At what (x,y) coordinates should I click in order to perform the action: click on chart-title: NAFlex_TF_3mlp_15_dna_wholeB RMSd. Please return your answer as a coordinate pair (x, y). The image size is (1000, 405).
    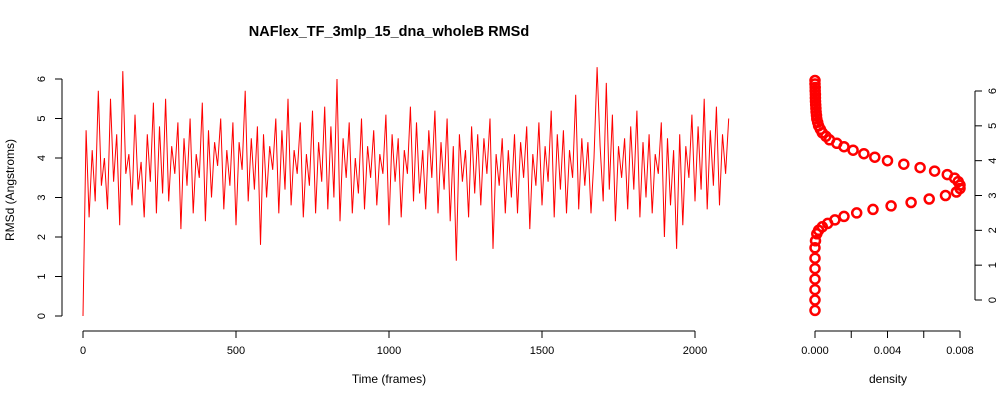
    Looking at the image, I should click on (389, 32).